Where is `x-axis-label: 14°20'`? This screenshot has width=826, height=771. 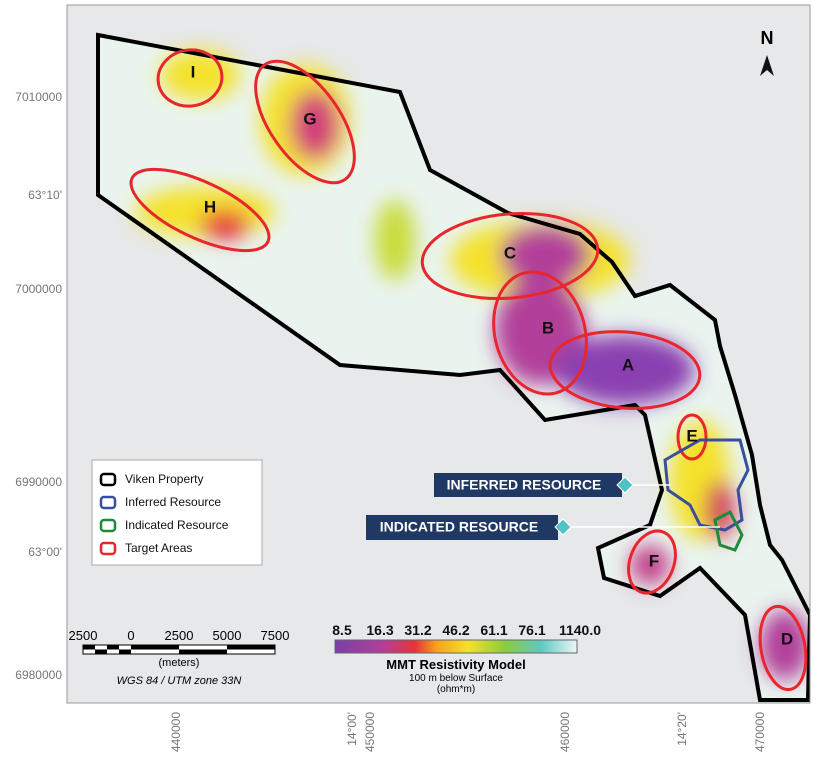
x-axis-label: 14°20' is located at coordinates (682, 729).